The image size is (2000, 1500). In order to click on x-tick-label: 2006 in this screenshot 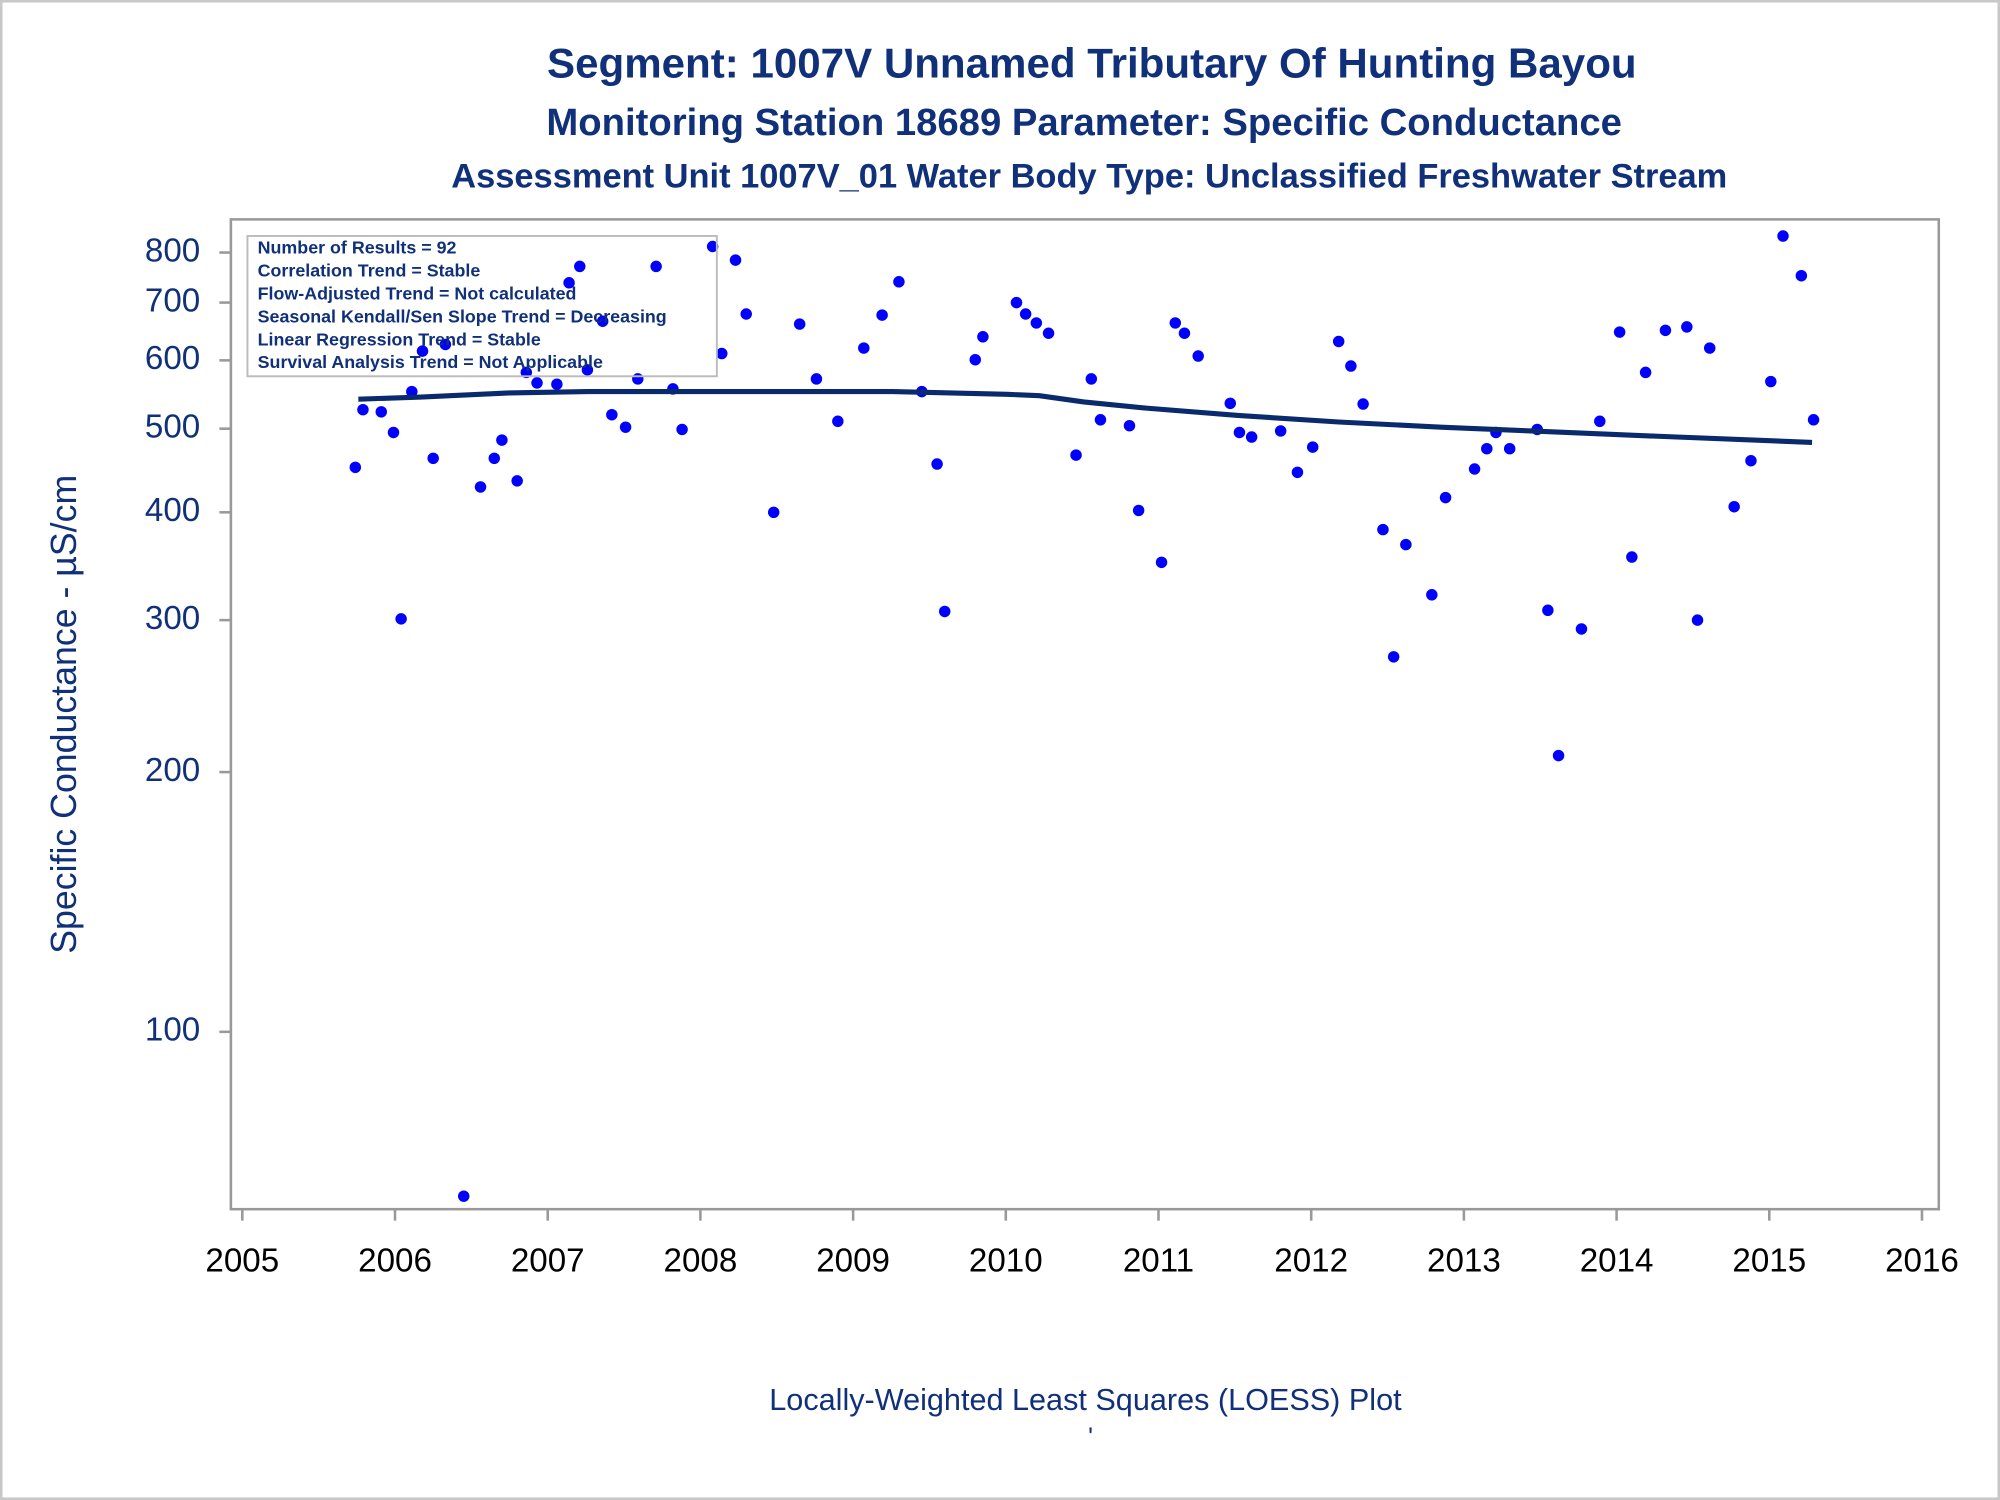, I will do `click(395, 1261)`.